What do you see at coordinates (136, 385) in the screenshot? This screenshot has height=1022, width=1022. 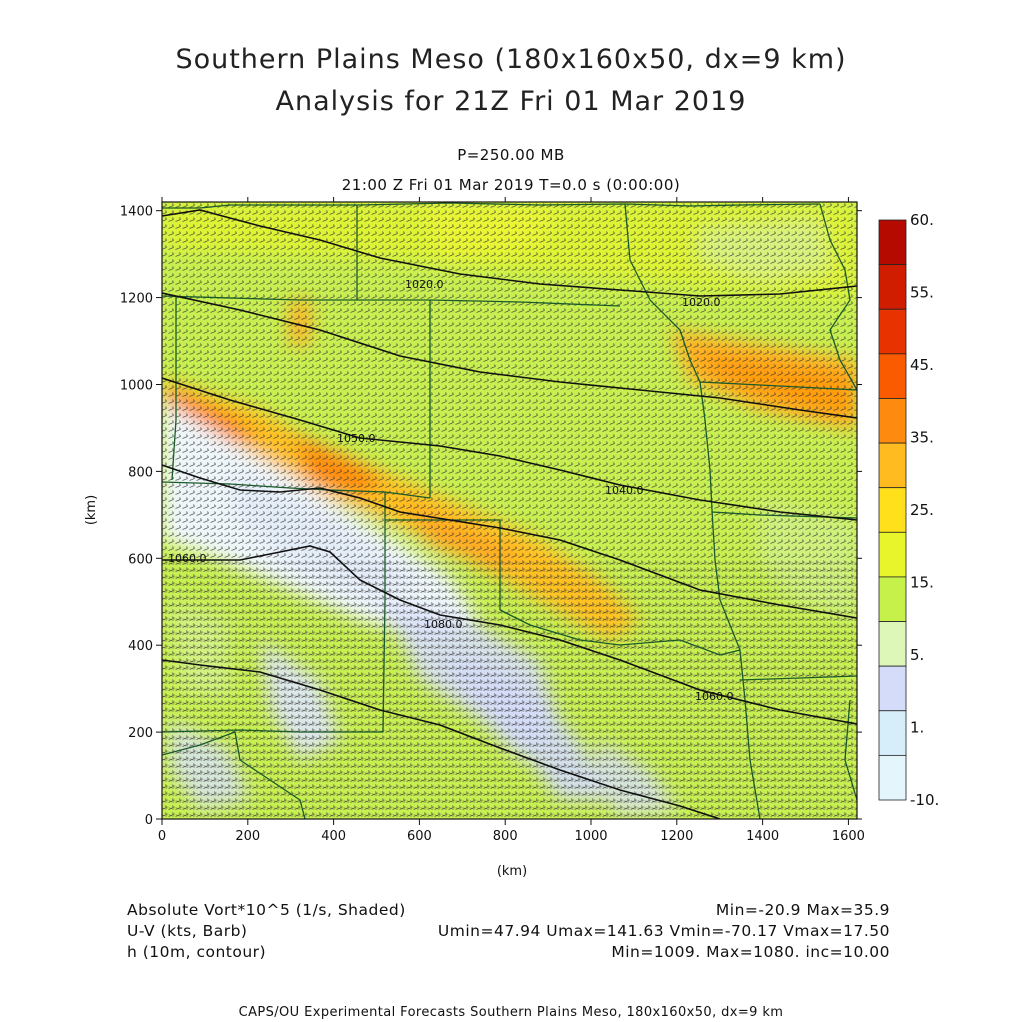 I see `y-tick-label: 1000` at bounding box center [136, 385].